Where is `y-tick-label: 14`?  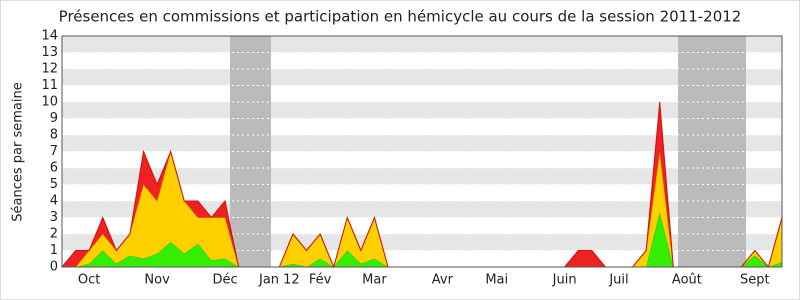
y-tick-label: 14 is located at coordinates (49, 36).